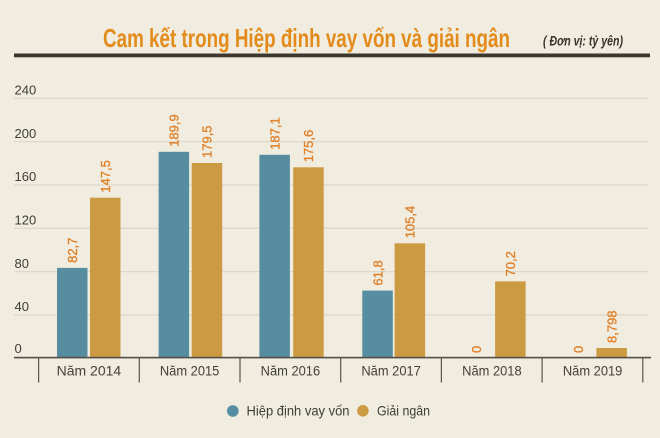  I want to click on svg-text: 80, so click(22, 263).